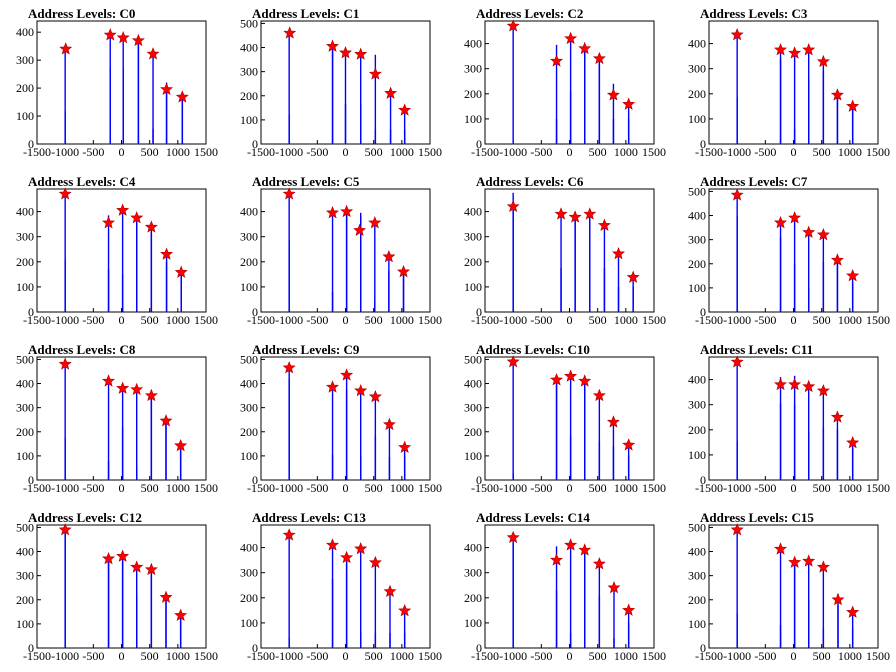 The width and height of the screenshot is (896, 672). I want to click on chart-title: Address Levels: C0, so click(82, 13).